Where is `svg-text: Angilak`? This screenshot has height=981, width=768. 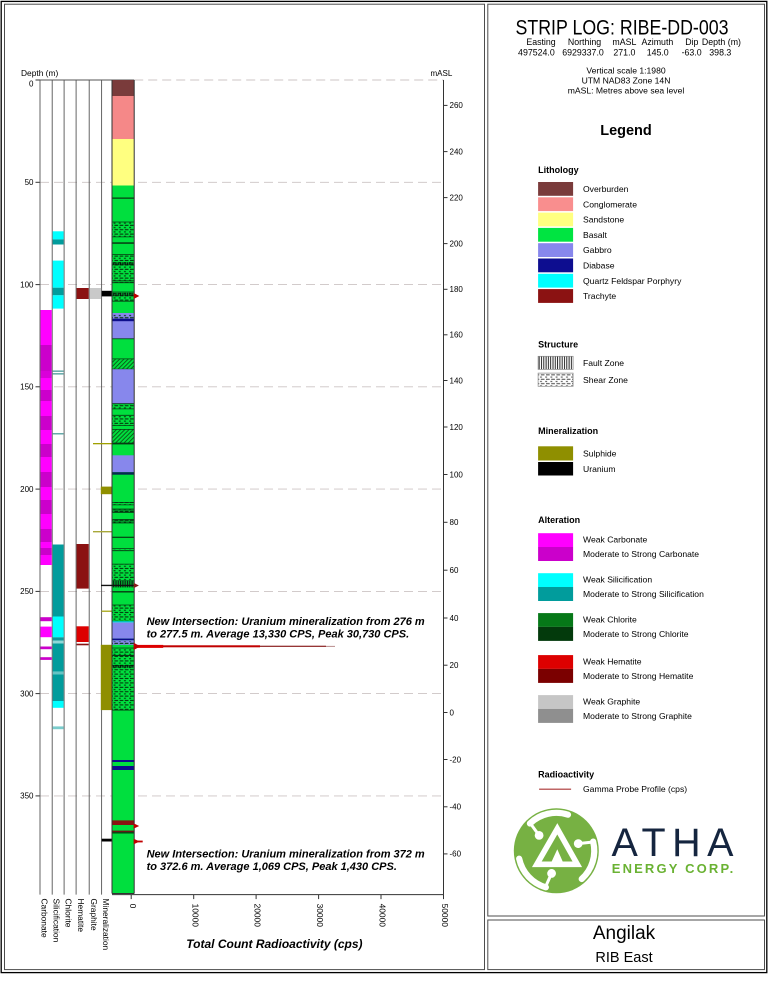 svg-text: Angilak is located at coordinates (624, 933).